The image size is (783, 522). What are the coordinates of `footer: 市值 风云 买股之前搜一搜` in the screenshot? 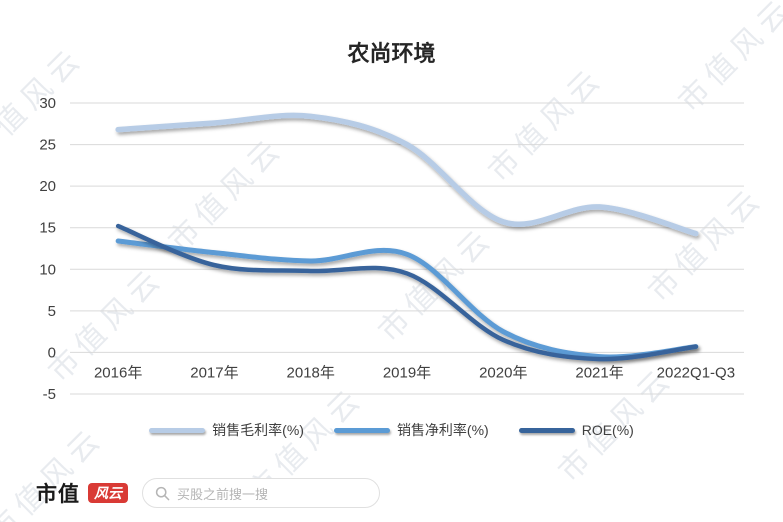 It's located at (208, 493).